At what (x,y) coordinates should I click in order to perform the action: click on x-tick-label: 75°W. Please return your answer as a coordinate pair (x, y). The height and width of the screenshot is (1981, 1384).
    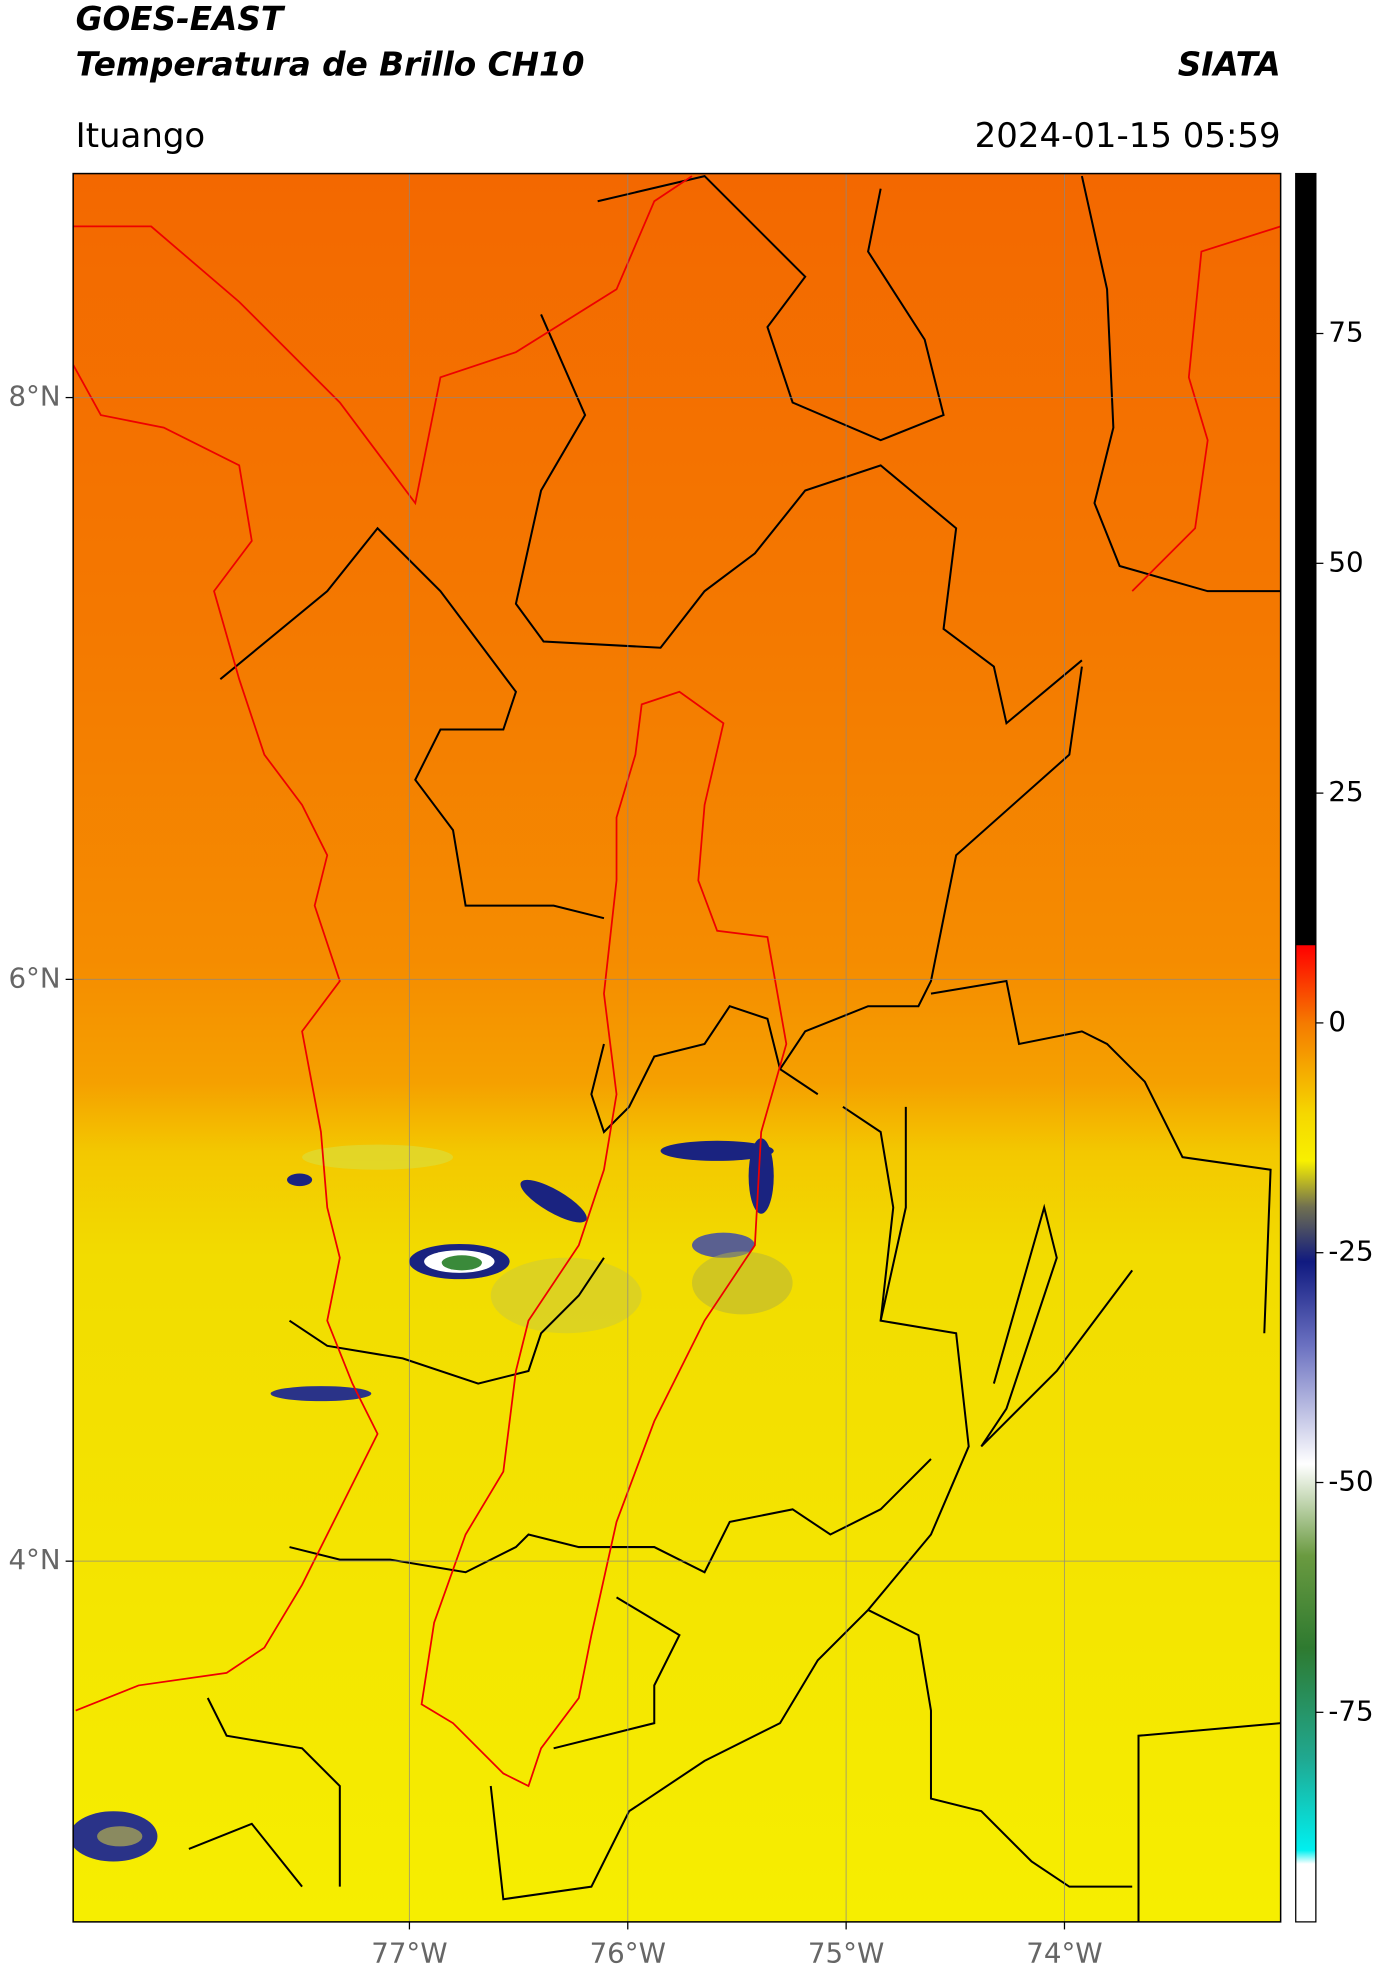
    Looking at the image, I should click on (846, 1953).